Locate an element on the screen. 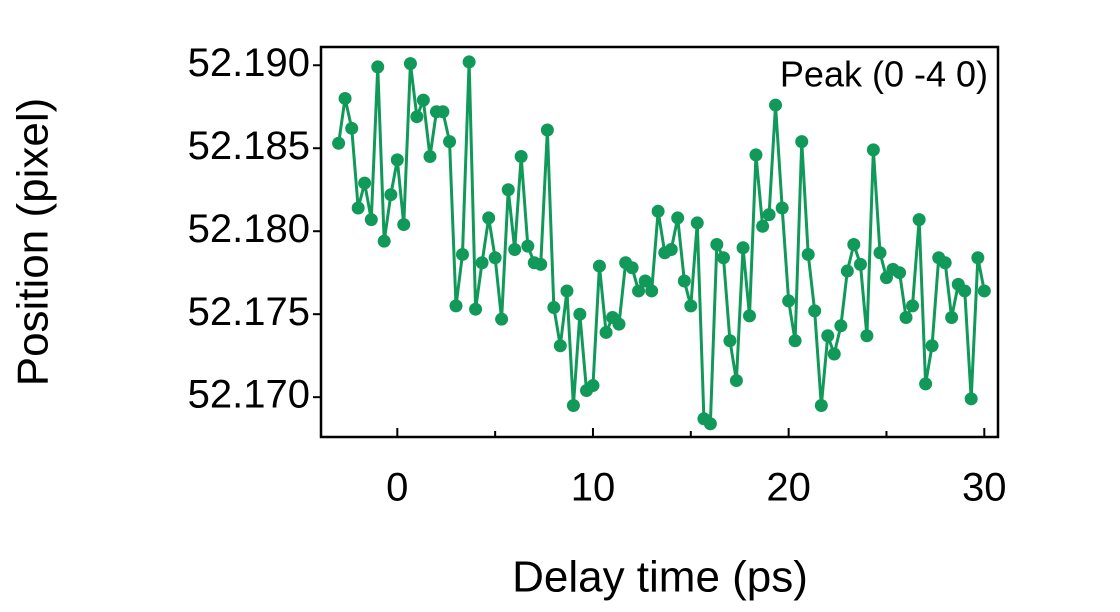 The width and height of the screenshot is (1120, 612). y-tick-label: 52.180 is located at coordinates (249, 229).